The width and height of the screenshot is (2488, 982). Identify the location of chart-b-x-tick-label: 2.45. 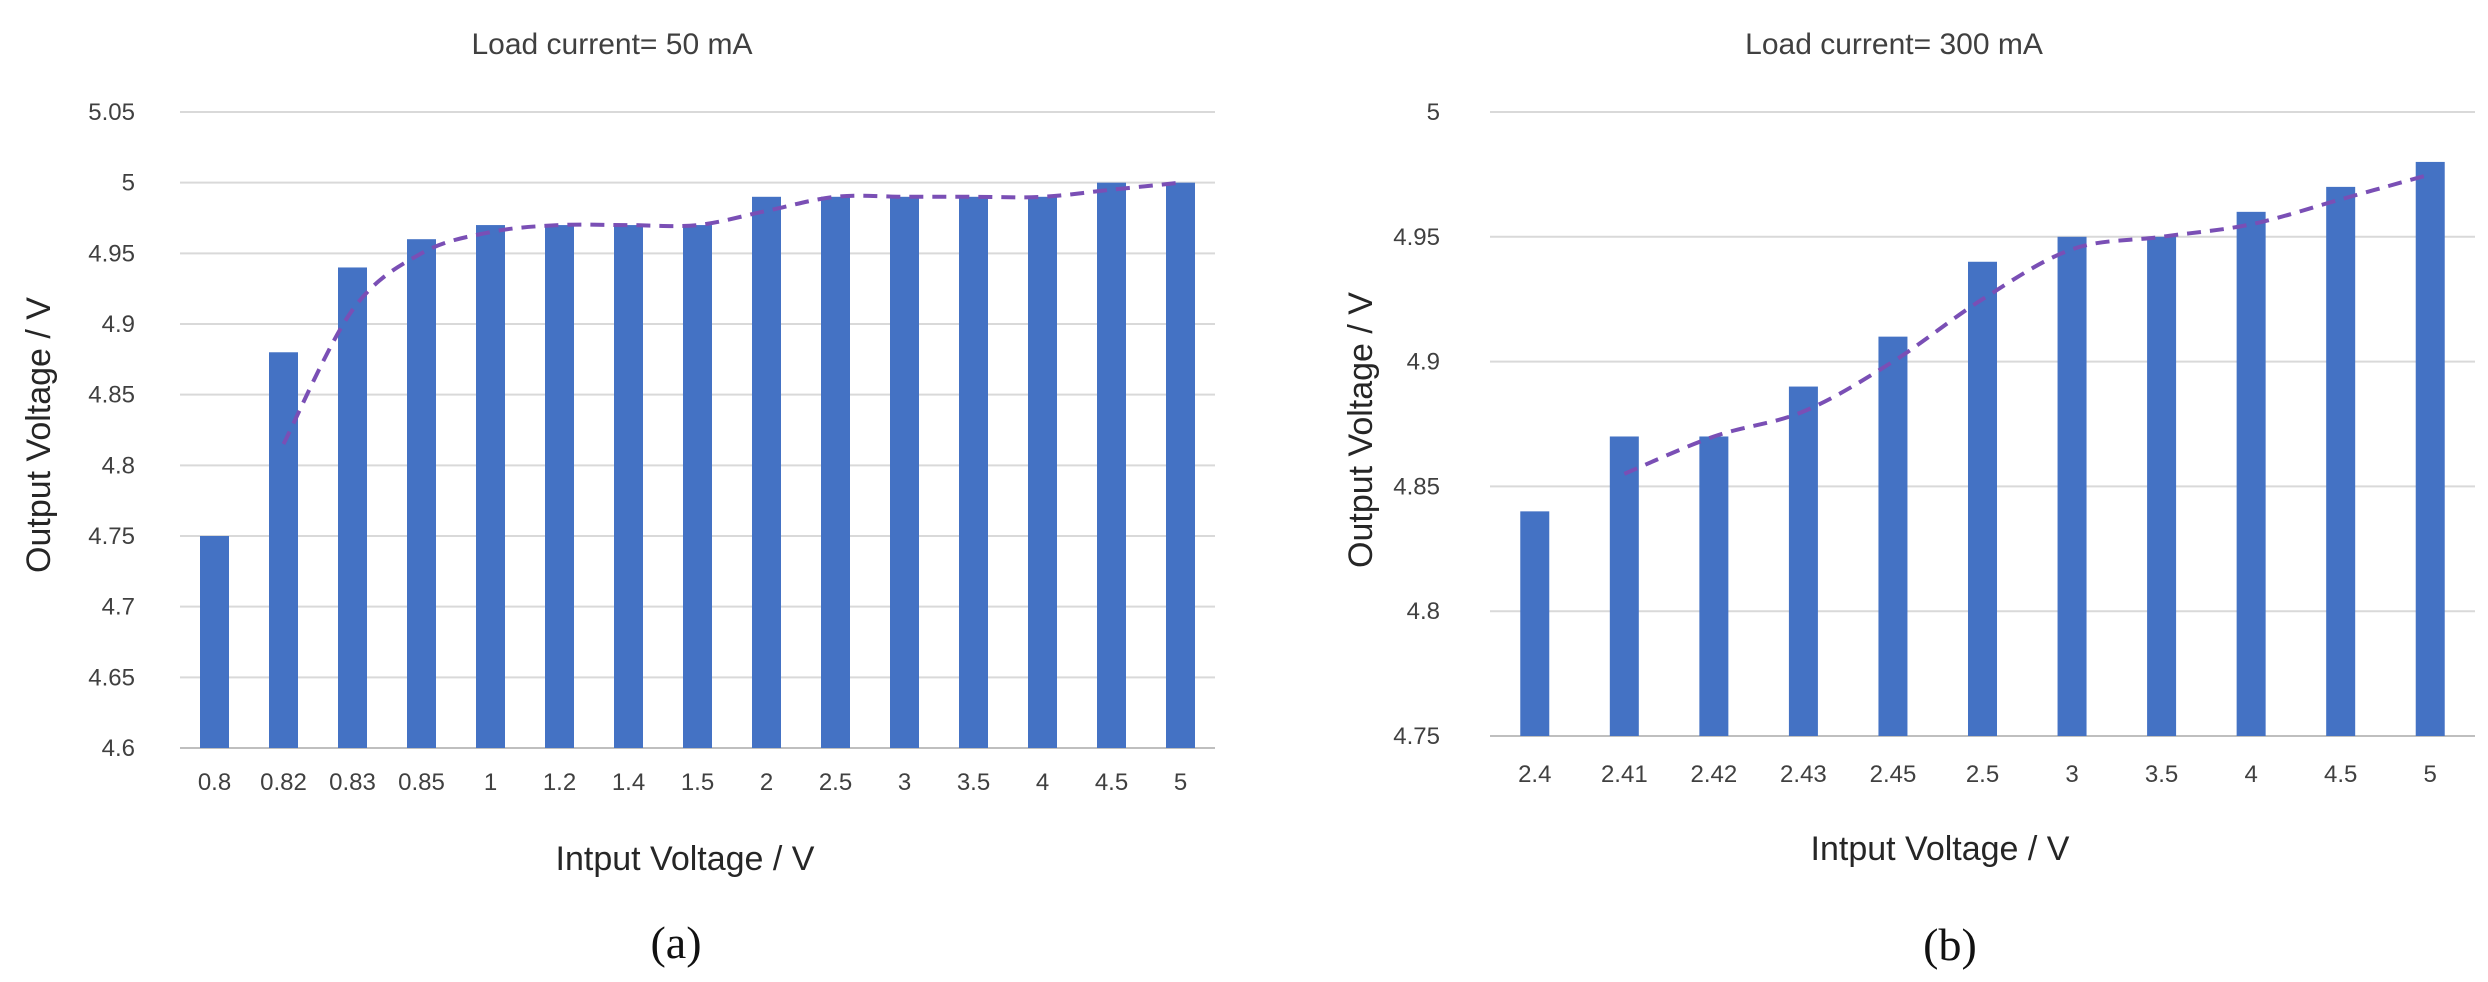
(1893, 774).